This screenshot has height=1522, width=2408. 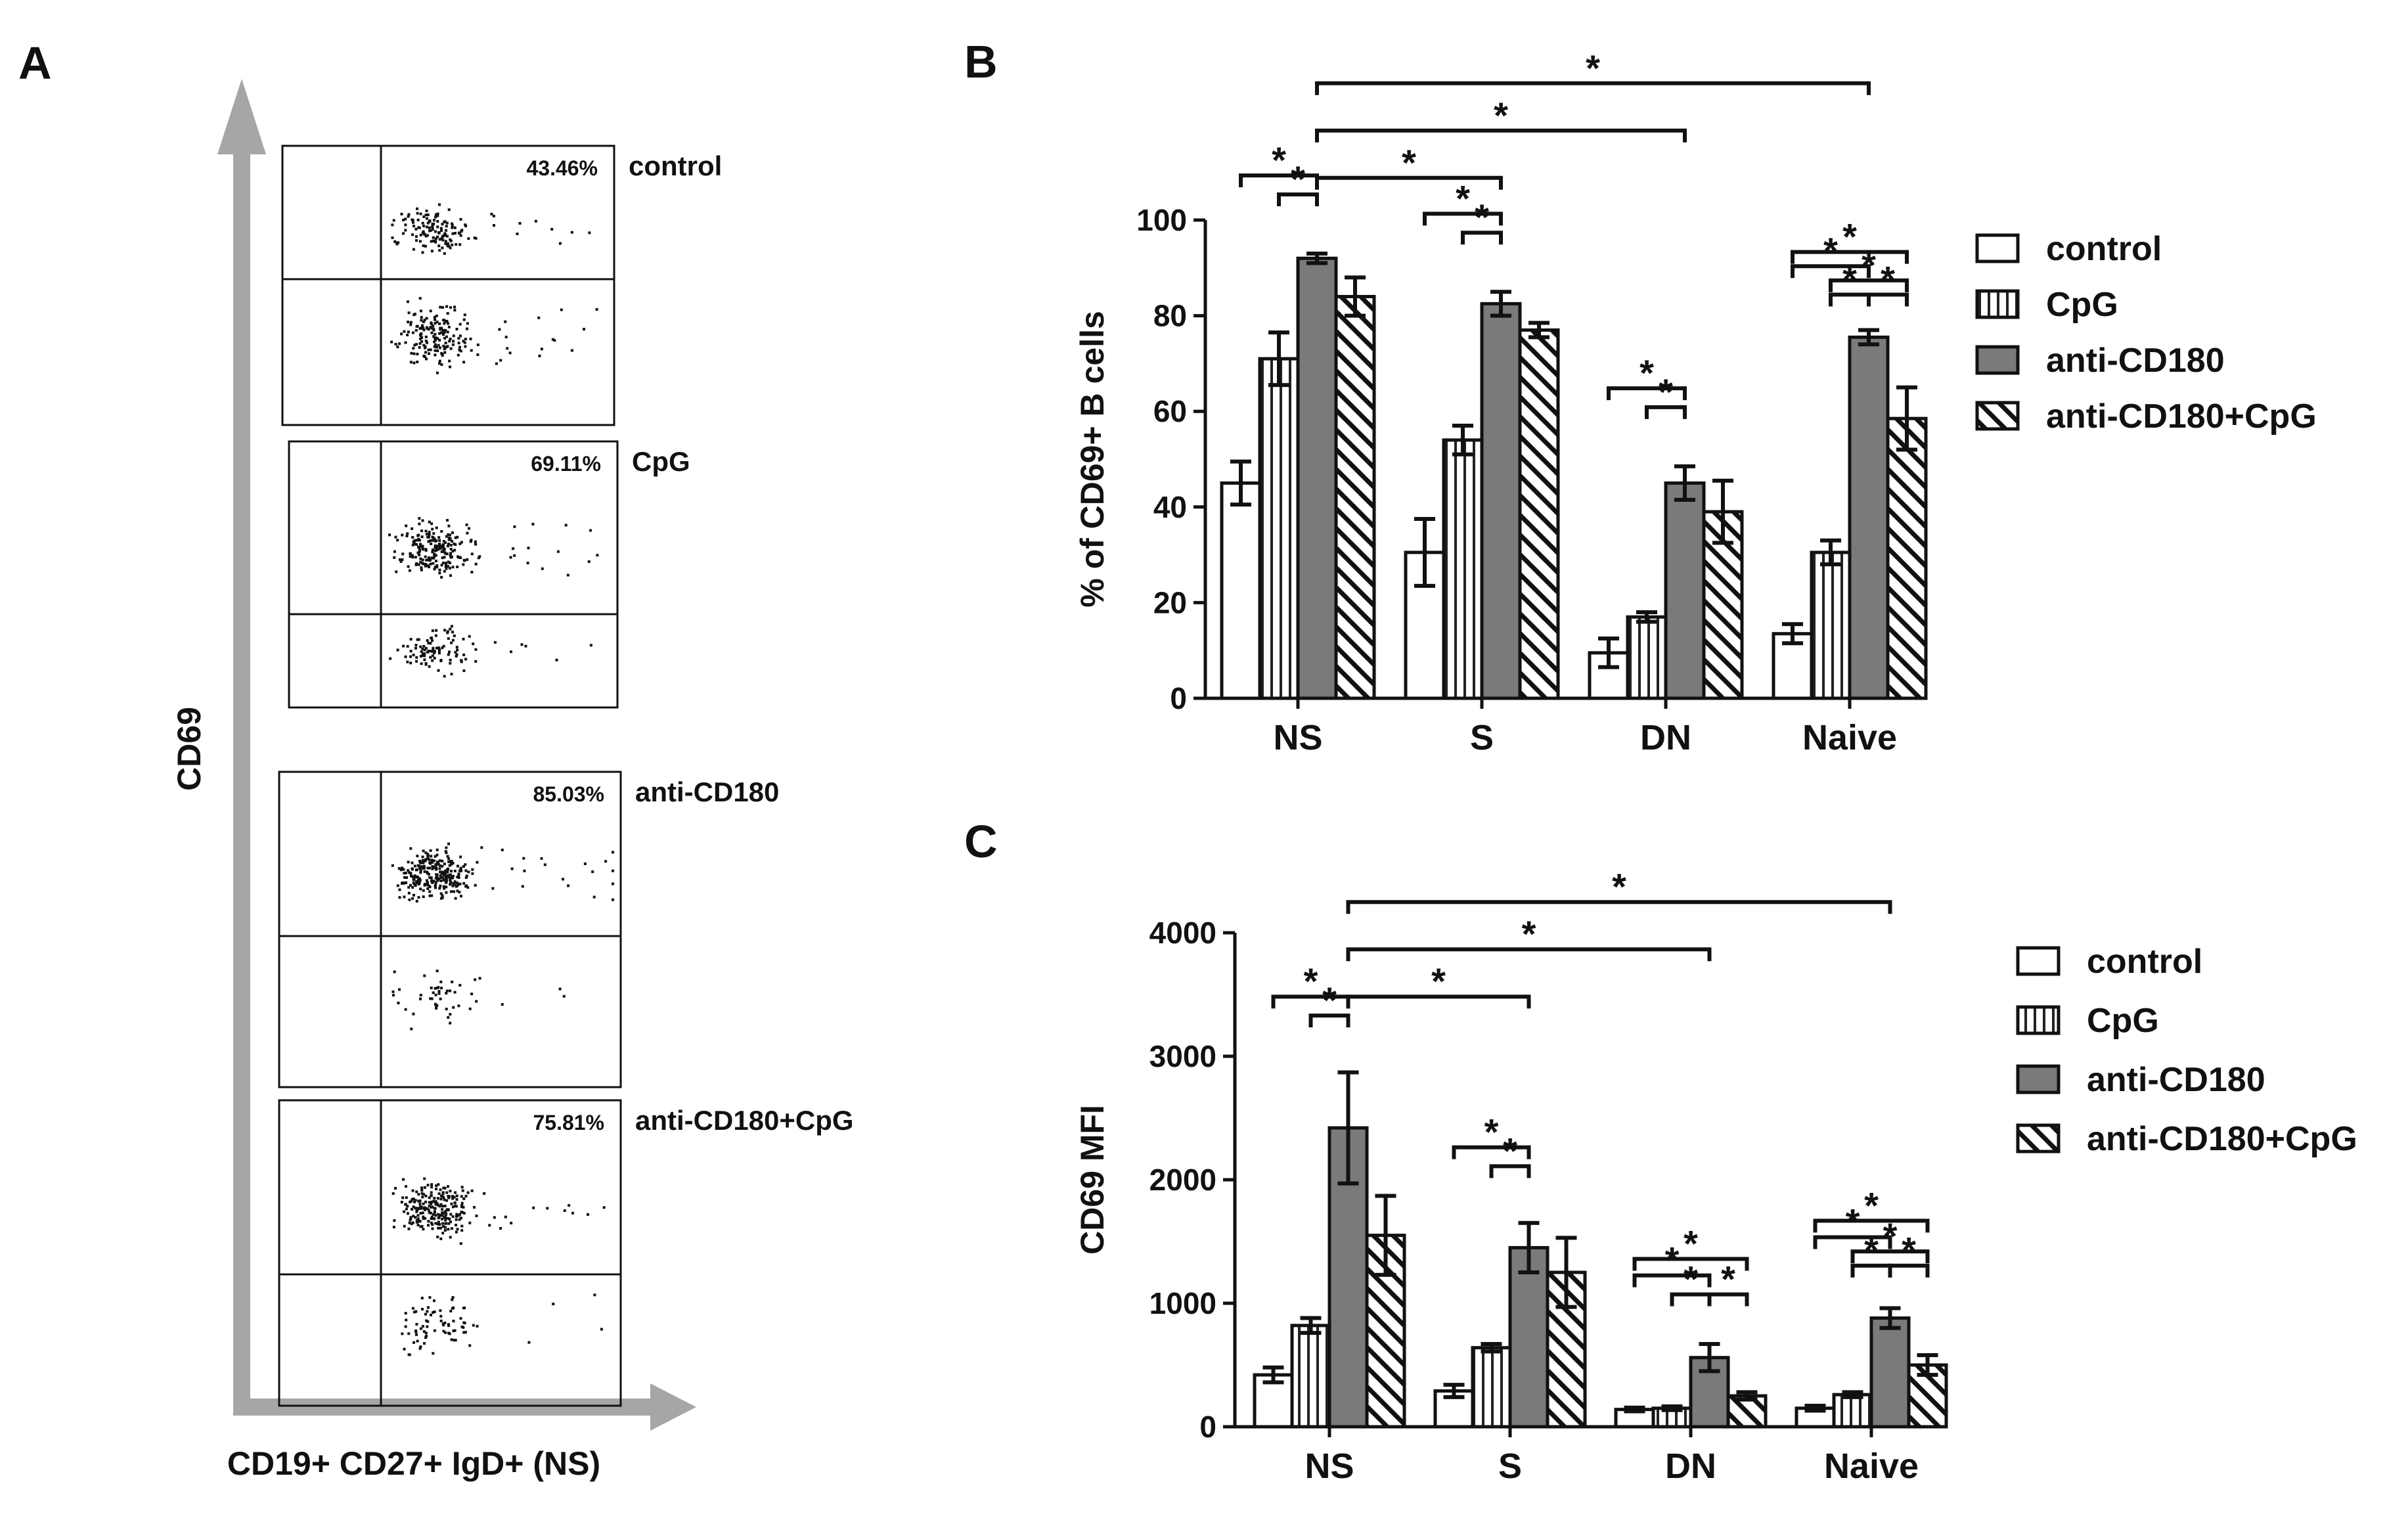 I want to click on error-bar, so click(x=1634, y=1409).